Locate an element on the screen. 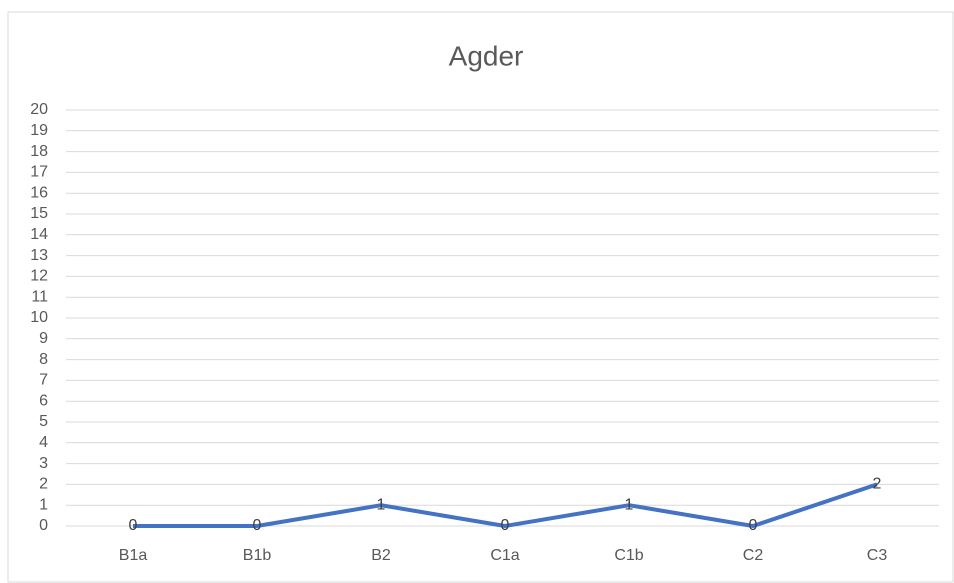 This screenshot has height=583, width=954. y-tick-label: 8 is located at coordinates (43, 359).